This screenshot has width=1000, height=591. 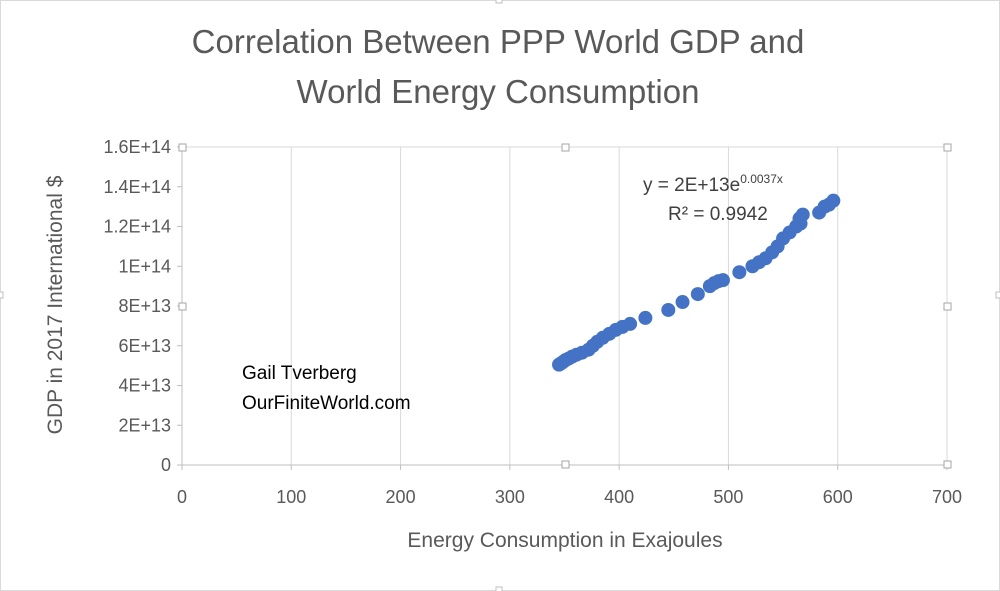 What do you see at coordinates (619, 497) in the screenshot?
I see `x-tick-label: 400` at bounding box center [619, 497].